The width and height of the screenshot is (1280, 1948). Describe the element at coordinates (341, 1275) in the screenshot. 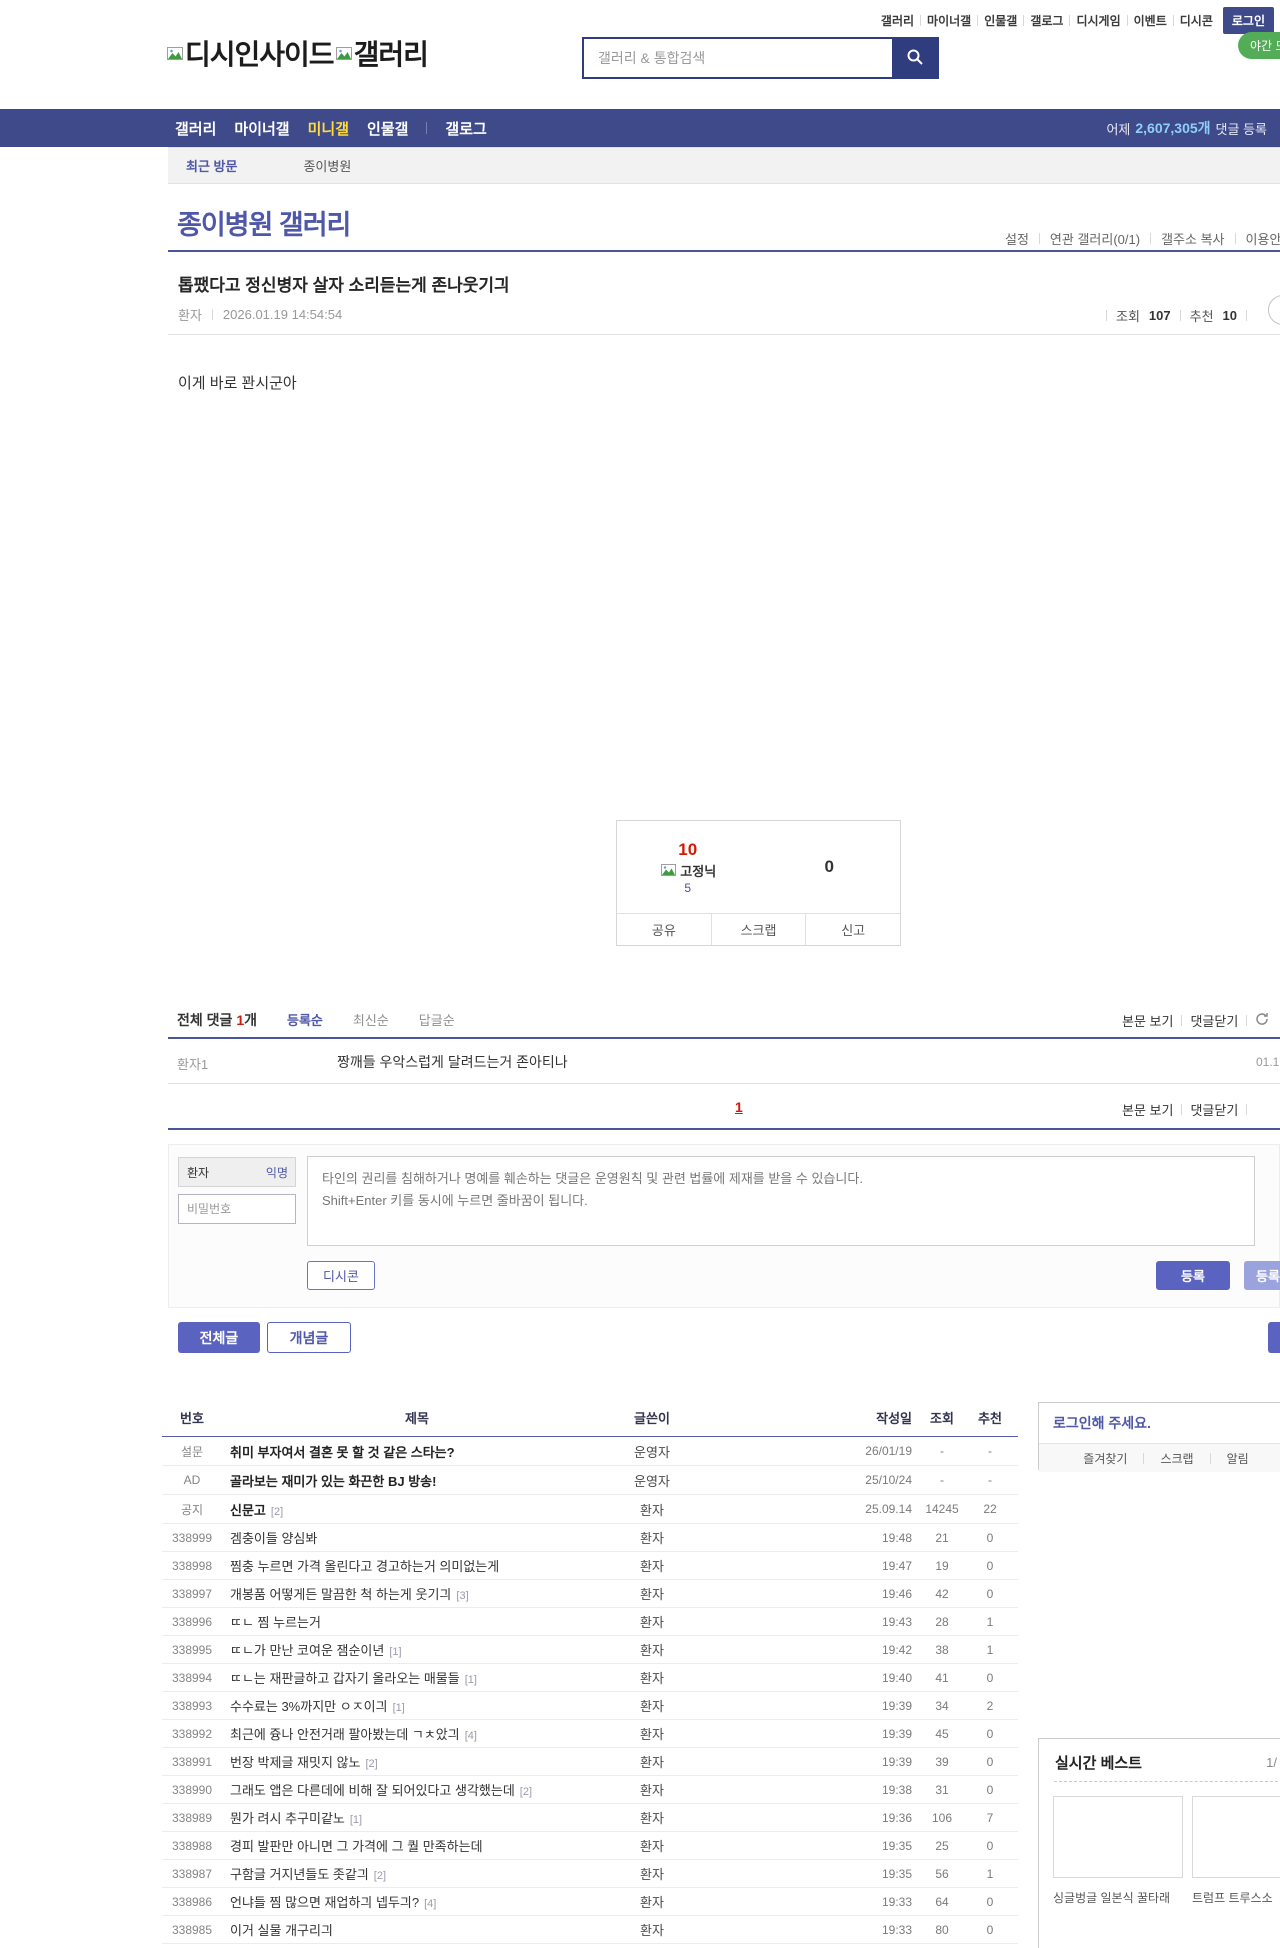

I see `dccon-button: 디시콘` at that location.